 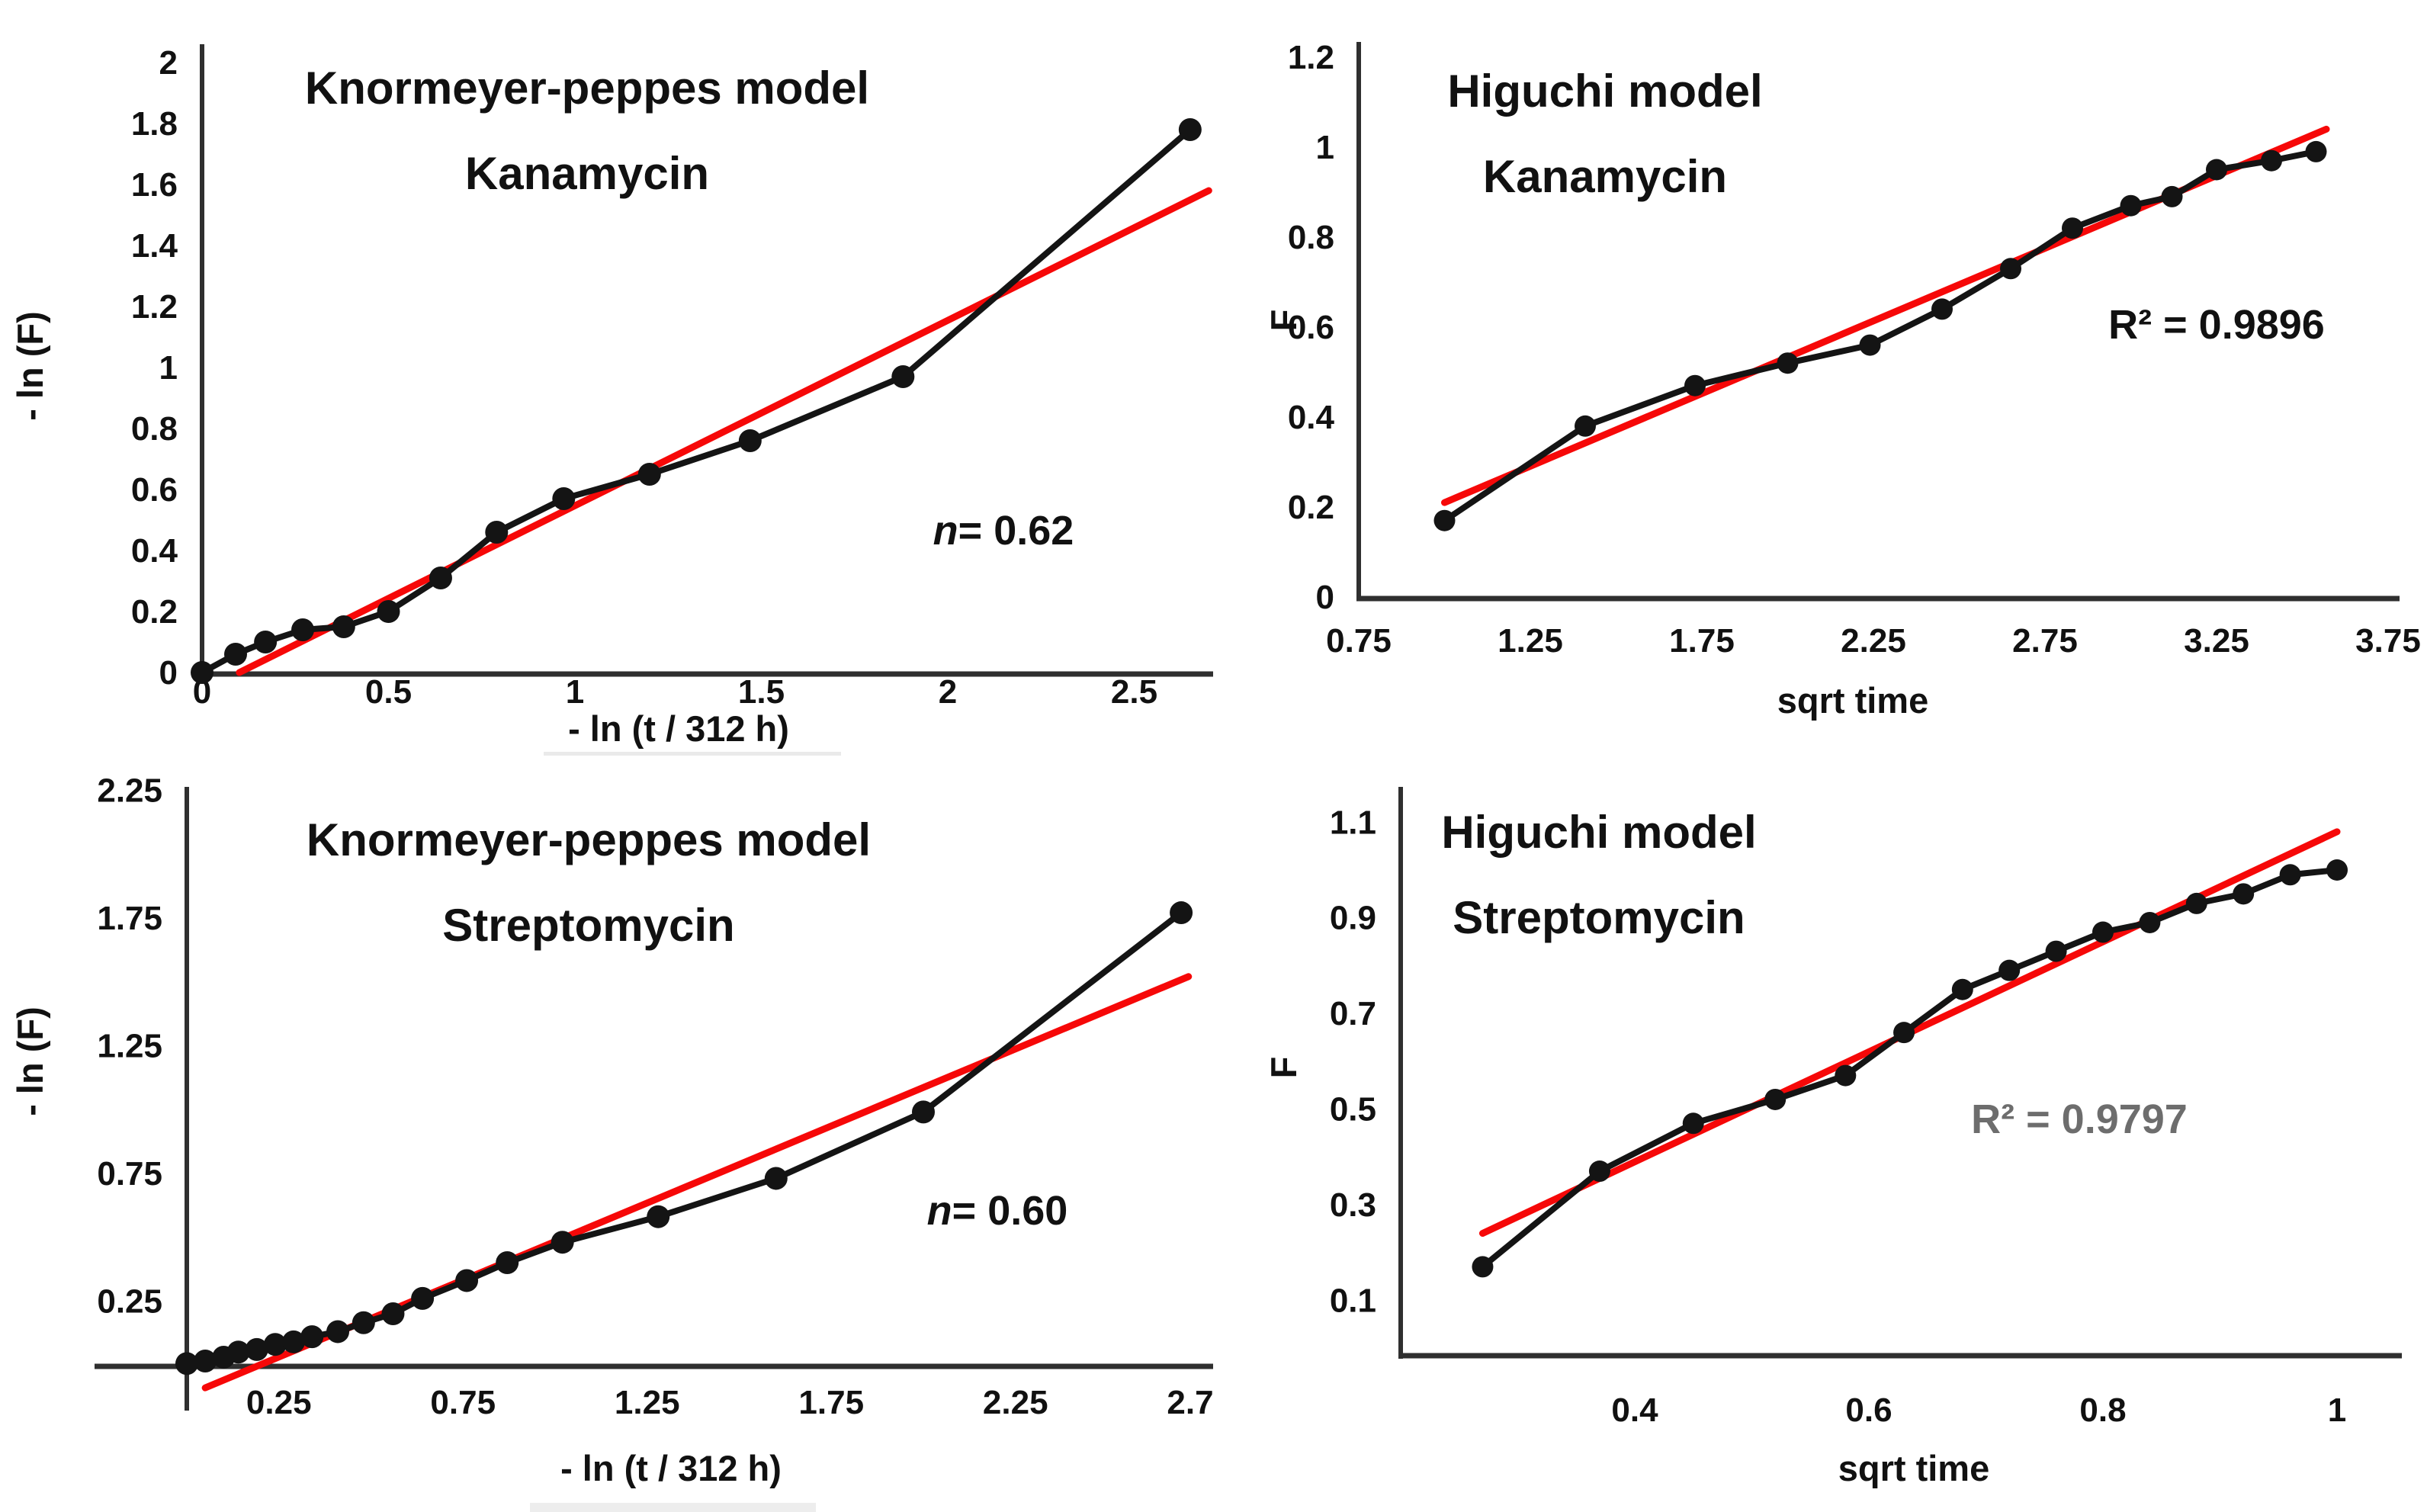 What do you see at coordinates (1868, 1410) in the screenshot?
I see `x-tick-label: 0.6` at bounding box center [1868, 1410].